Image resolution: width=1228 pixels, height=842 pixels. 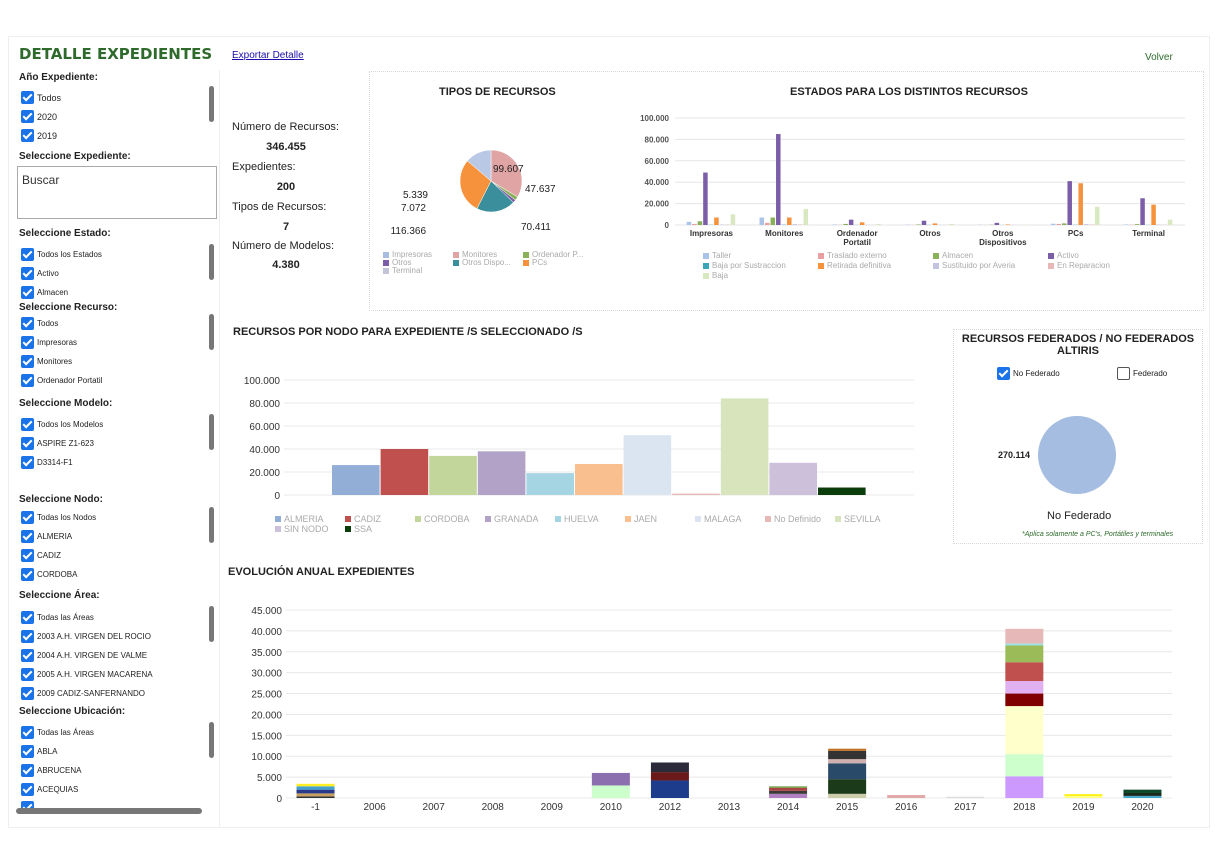 I want to click on recurso-label: Seleccione Recurso:, so click(x=68, y=307).